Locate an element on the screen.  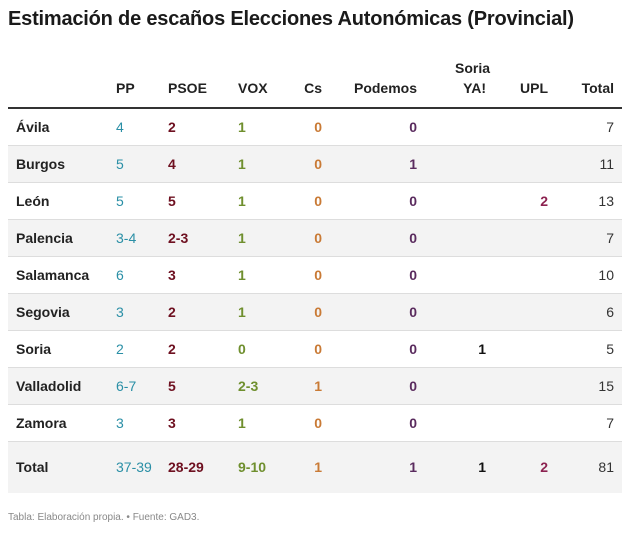
table-row: Palencia 3-4 2-3 1 0 0 7 is located at coordinates (315, 238).